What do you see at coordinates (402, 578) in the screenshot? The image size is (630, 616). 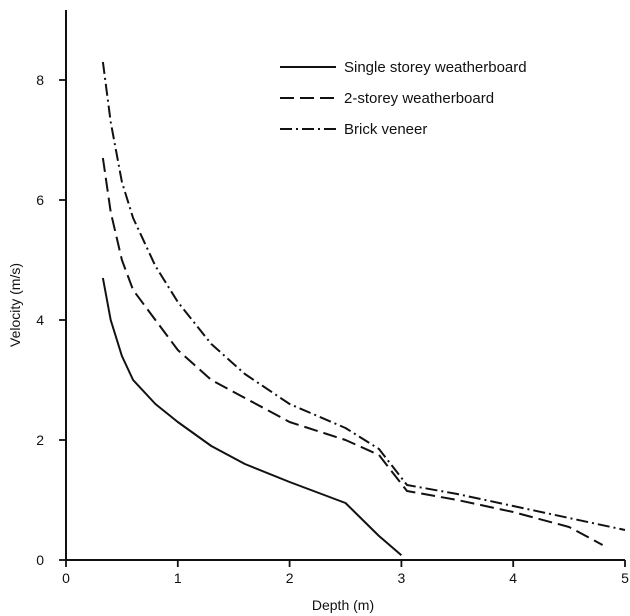 I see `x-tick-label-3: 3` at bounding box center [402, 578].